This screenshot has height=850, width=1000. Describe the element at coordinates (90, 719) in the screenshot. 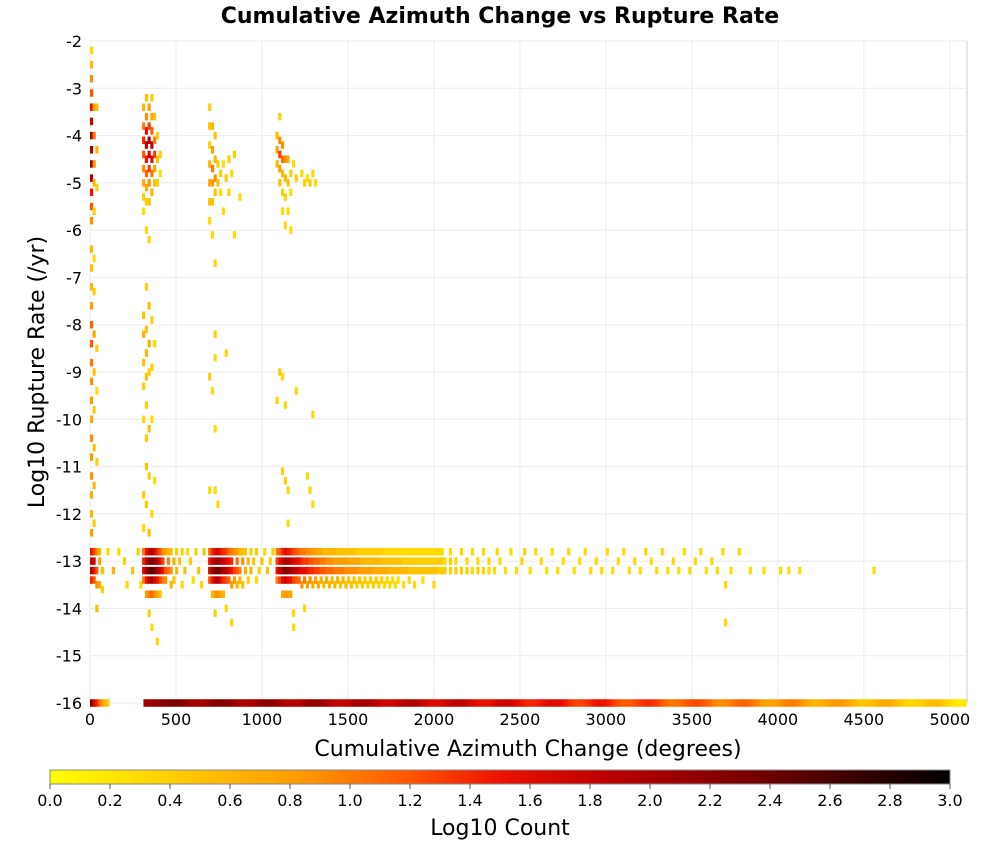

I see `x-tick-label: 0` at that location.